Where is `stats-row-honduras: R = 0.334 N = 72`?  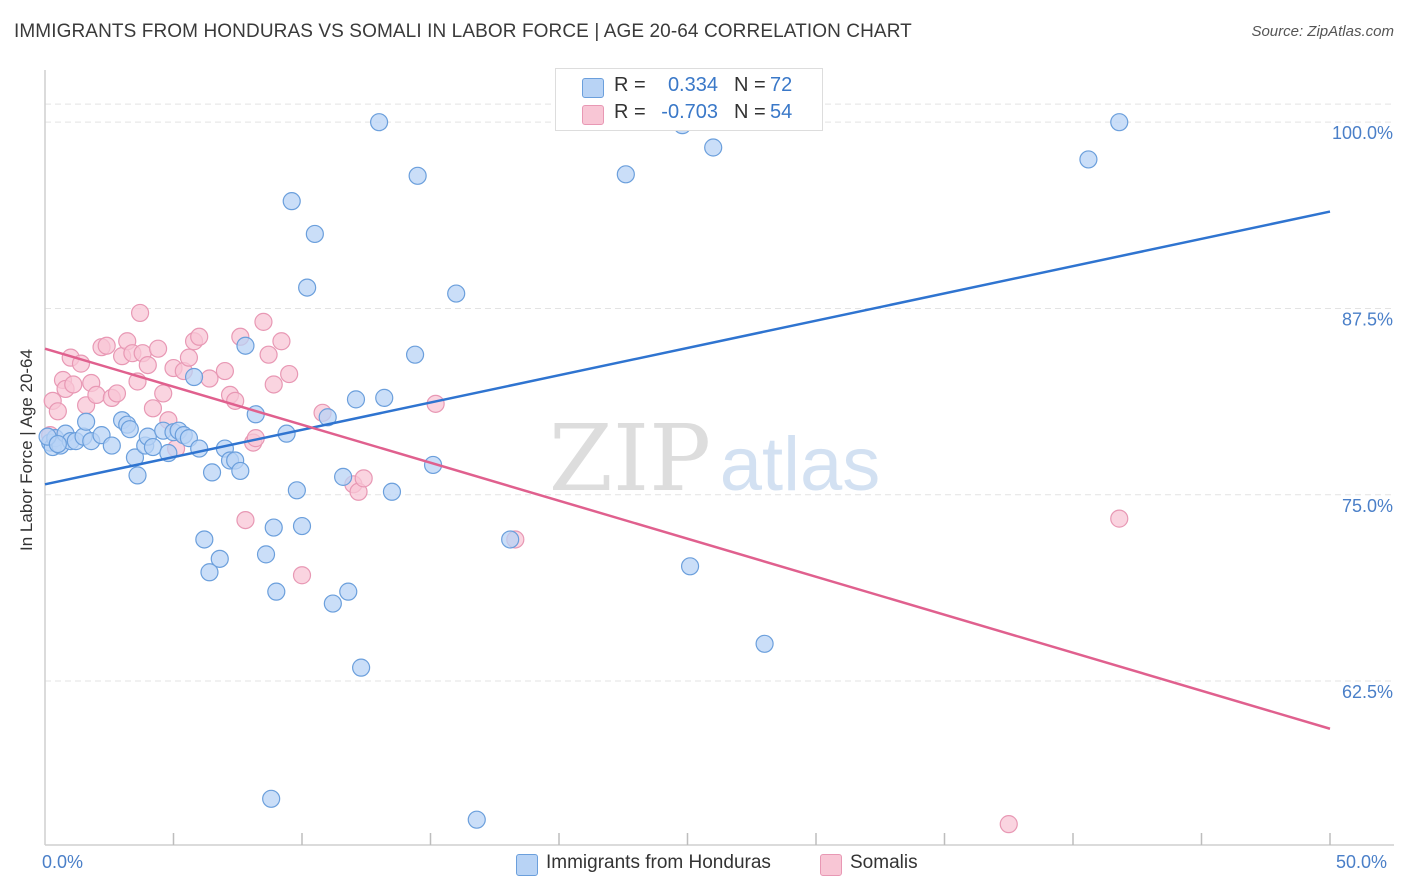
stats-row-honduras: R = 0.334 N = 72 is located at coordinates (689, 87).